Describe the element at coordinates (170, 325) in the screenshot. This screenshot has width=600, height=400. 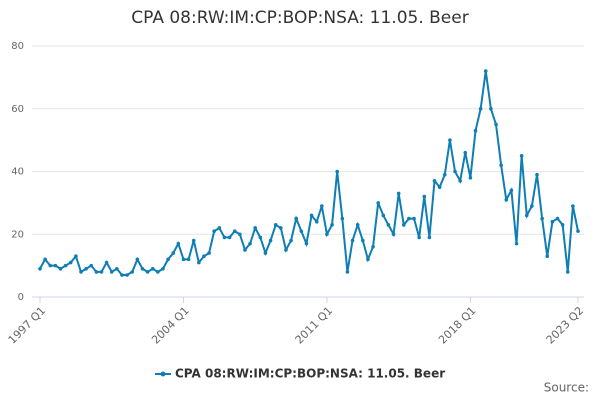
I see `x-tick-label: 2004 Q1` at that location.